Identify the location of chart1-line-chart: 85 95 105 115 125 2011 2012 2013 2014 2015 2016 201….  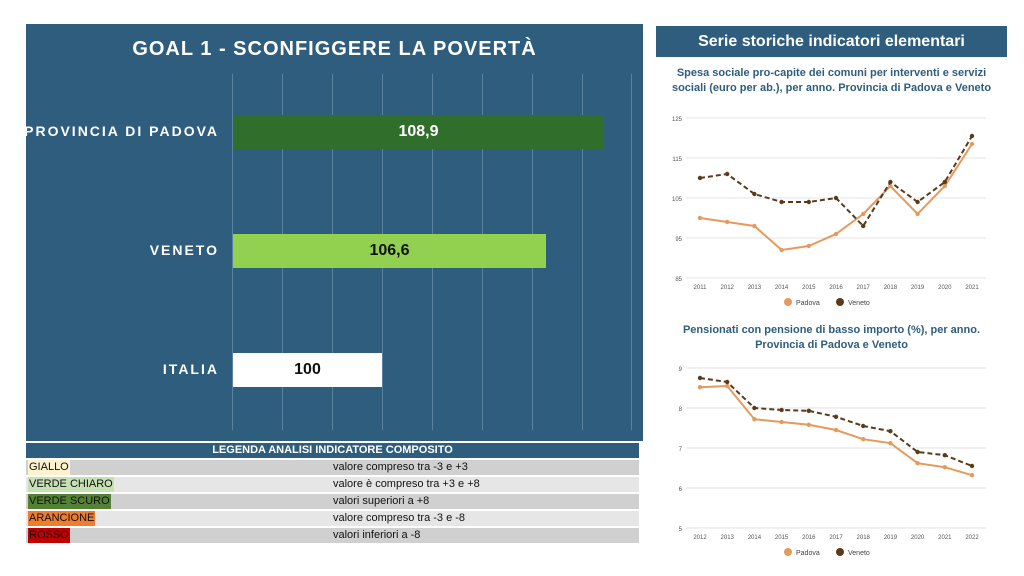
(829, 212).